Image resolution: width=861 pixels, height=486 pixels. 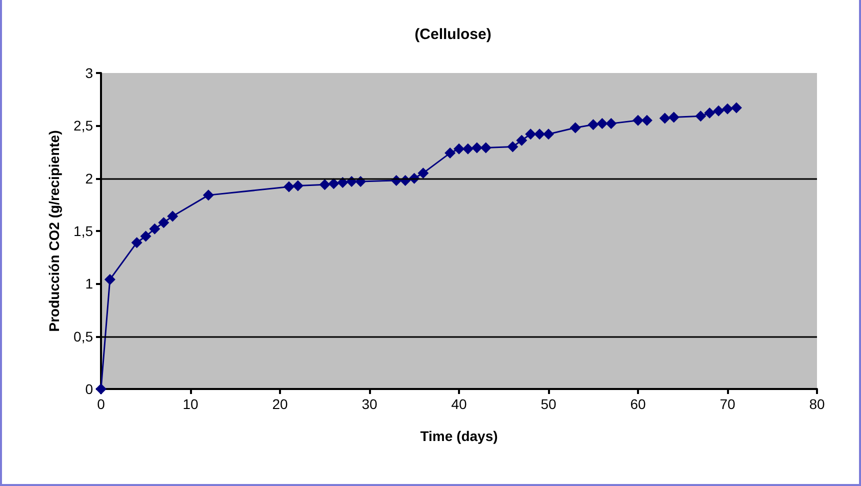 I want to click on y-tick-label: 3, so click(x=89, y=73).